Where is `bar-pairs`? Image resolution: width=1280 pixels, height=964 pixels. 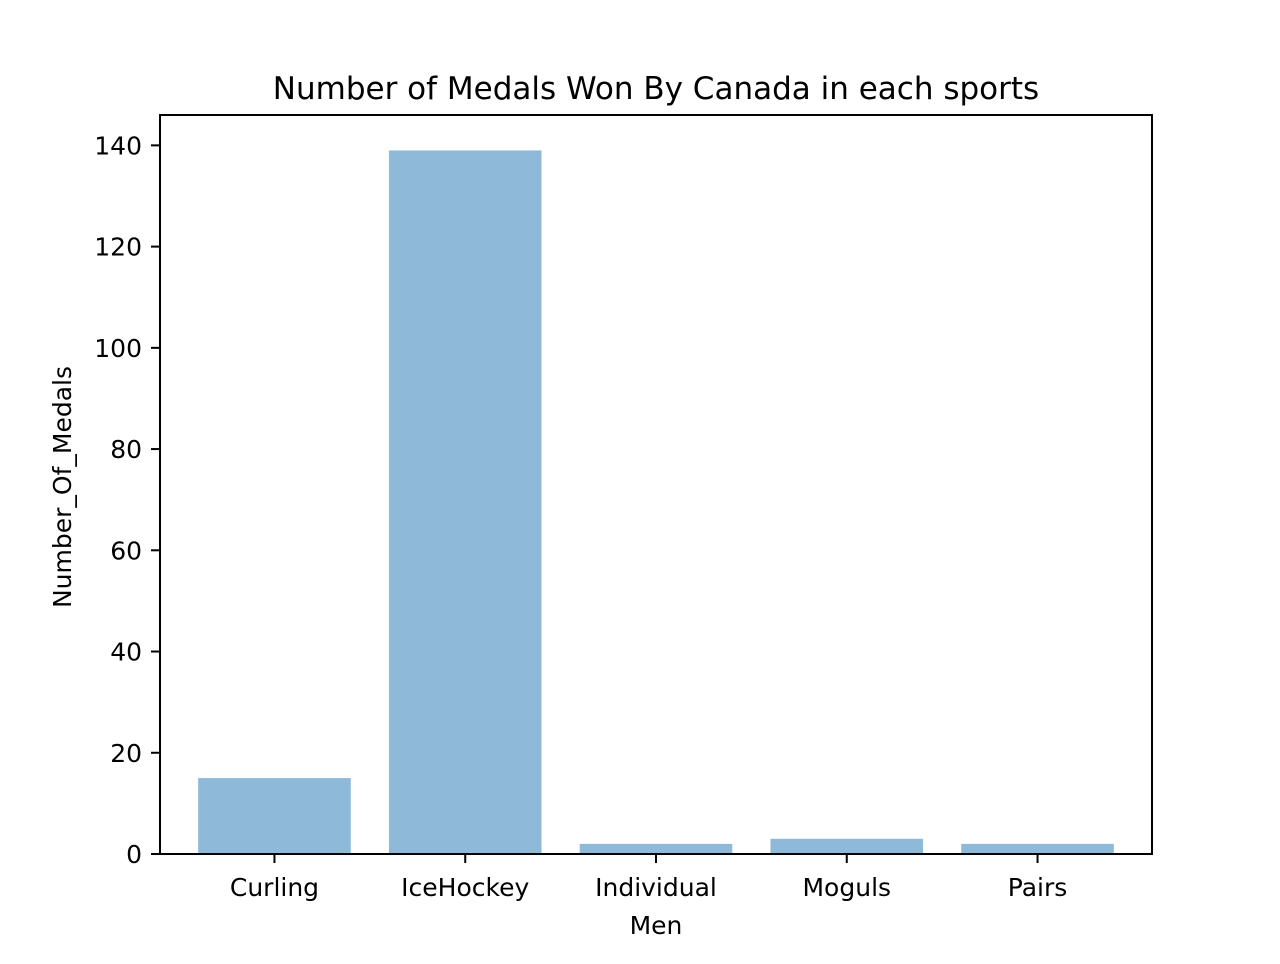
bar-pairs is located at coordinates (1037, 848).